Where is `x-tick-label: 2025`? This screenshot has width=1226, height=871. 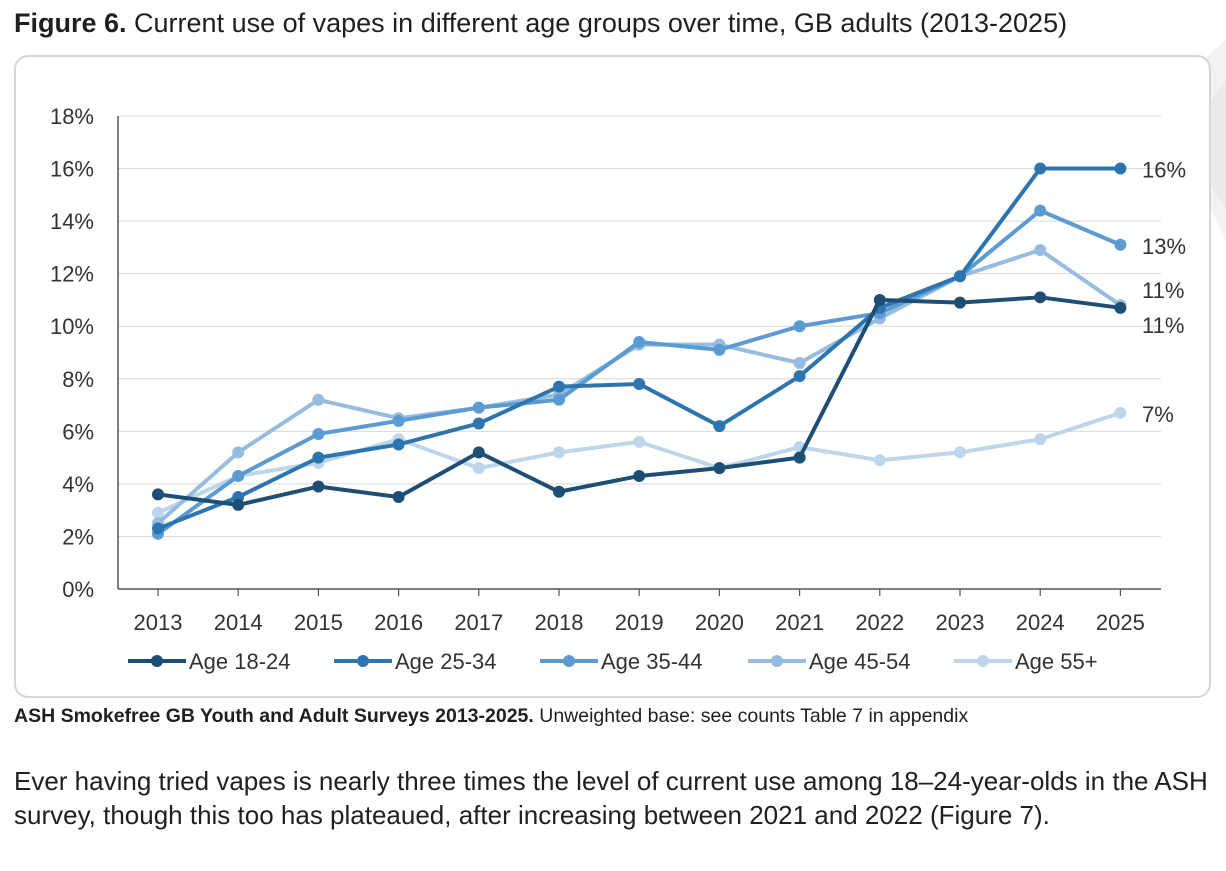 x-tick-label: 2025 is located at coordinates (1120, 622).